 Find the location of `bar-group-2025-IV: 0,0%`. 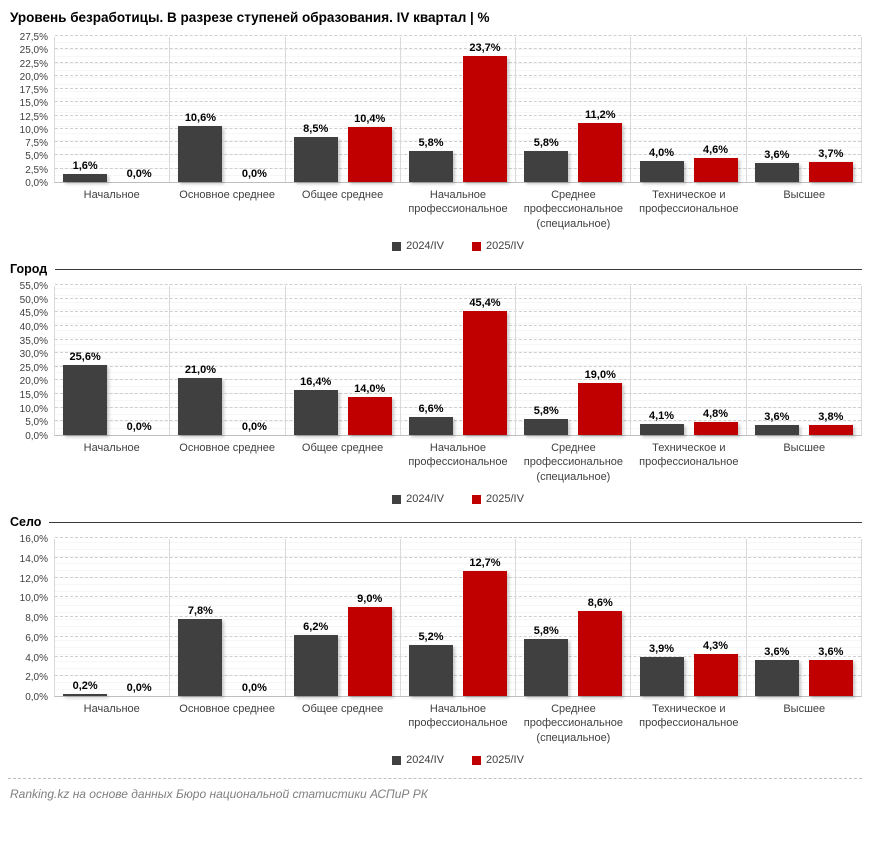

bar-group-2025-IV: 0,0% is located at coordinates (139, 428).